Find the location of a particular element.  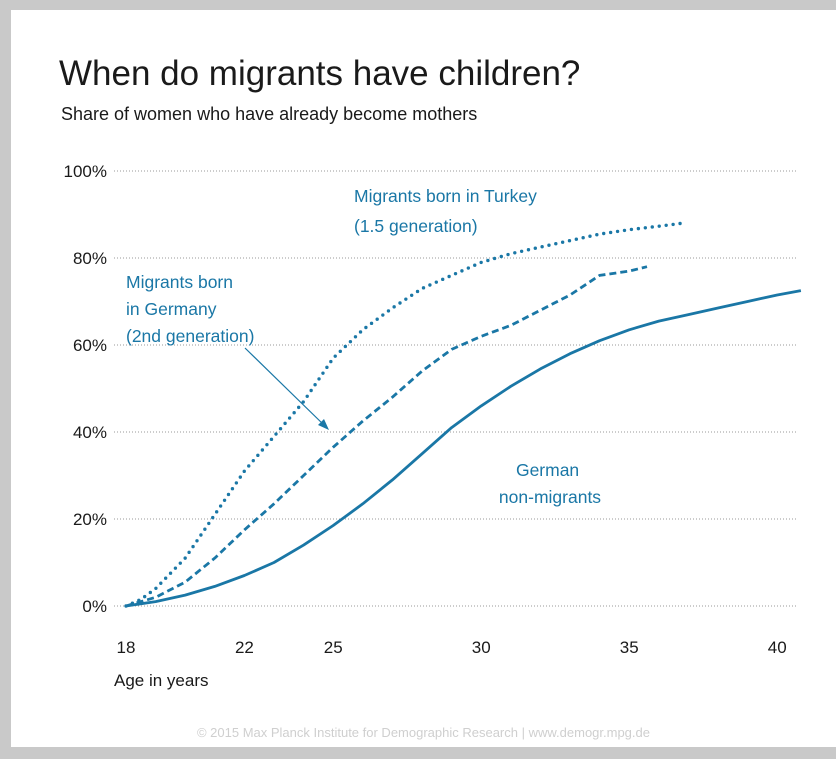

x-axis-label: Age in years is located at coordinates (161, 680).